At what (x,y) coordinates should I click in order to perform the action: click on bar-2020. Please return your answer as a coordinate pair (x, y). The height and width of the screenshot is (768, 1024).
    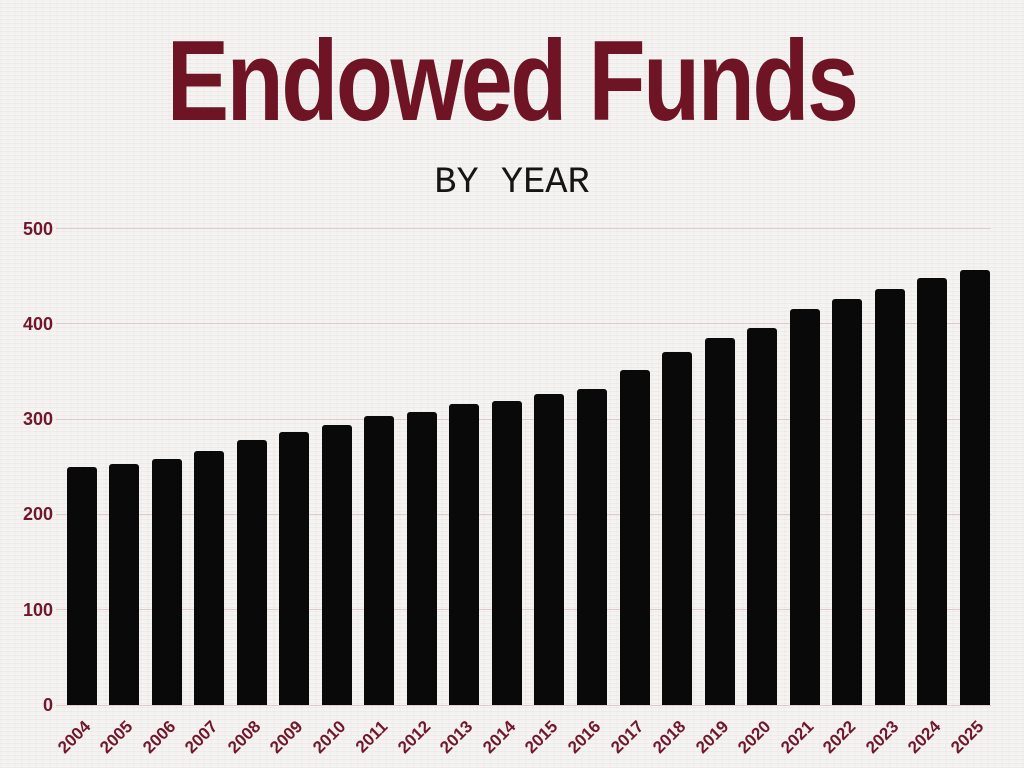
    Looking at the image, I should click on (762, 516).